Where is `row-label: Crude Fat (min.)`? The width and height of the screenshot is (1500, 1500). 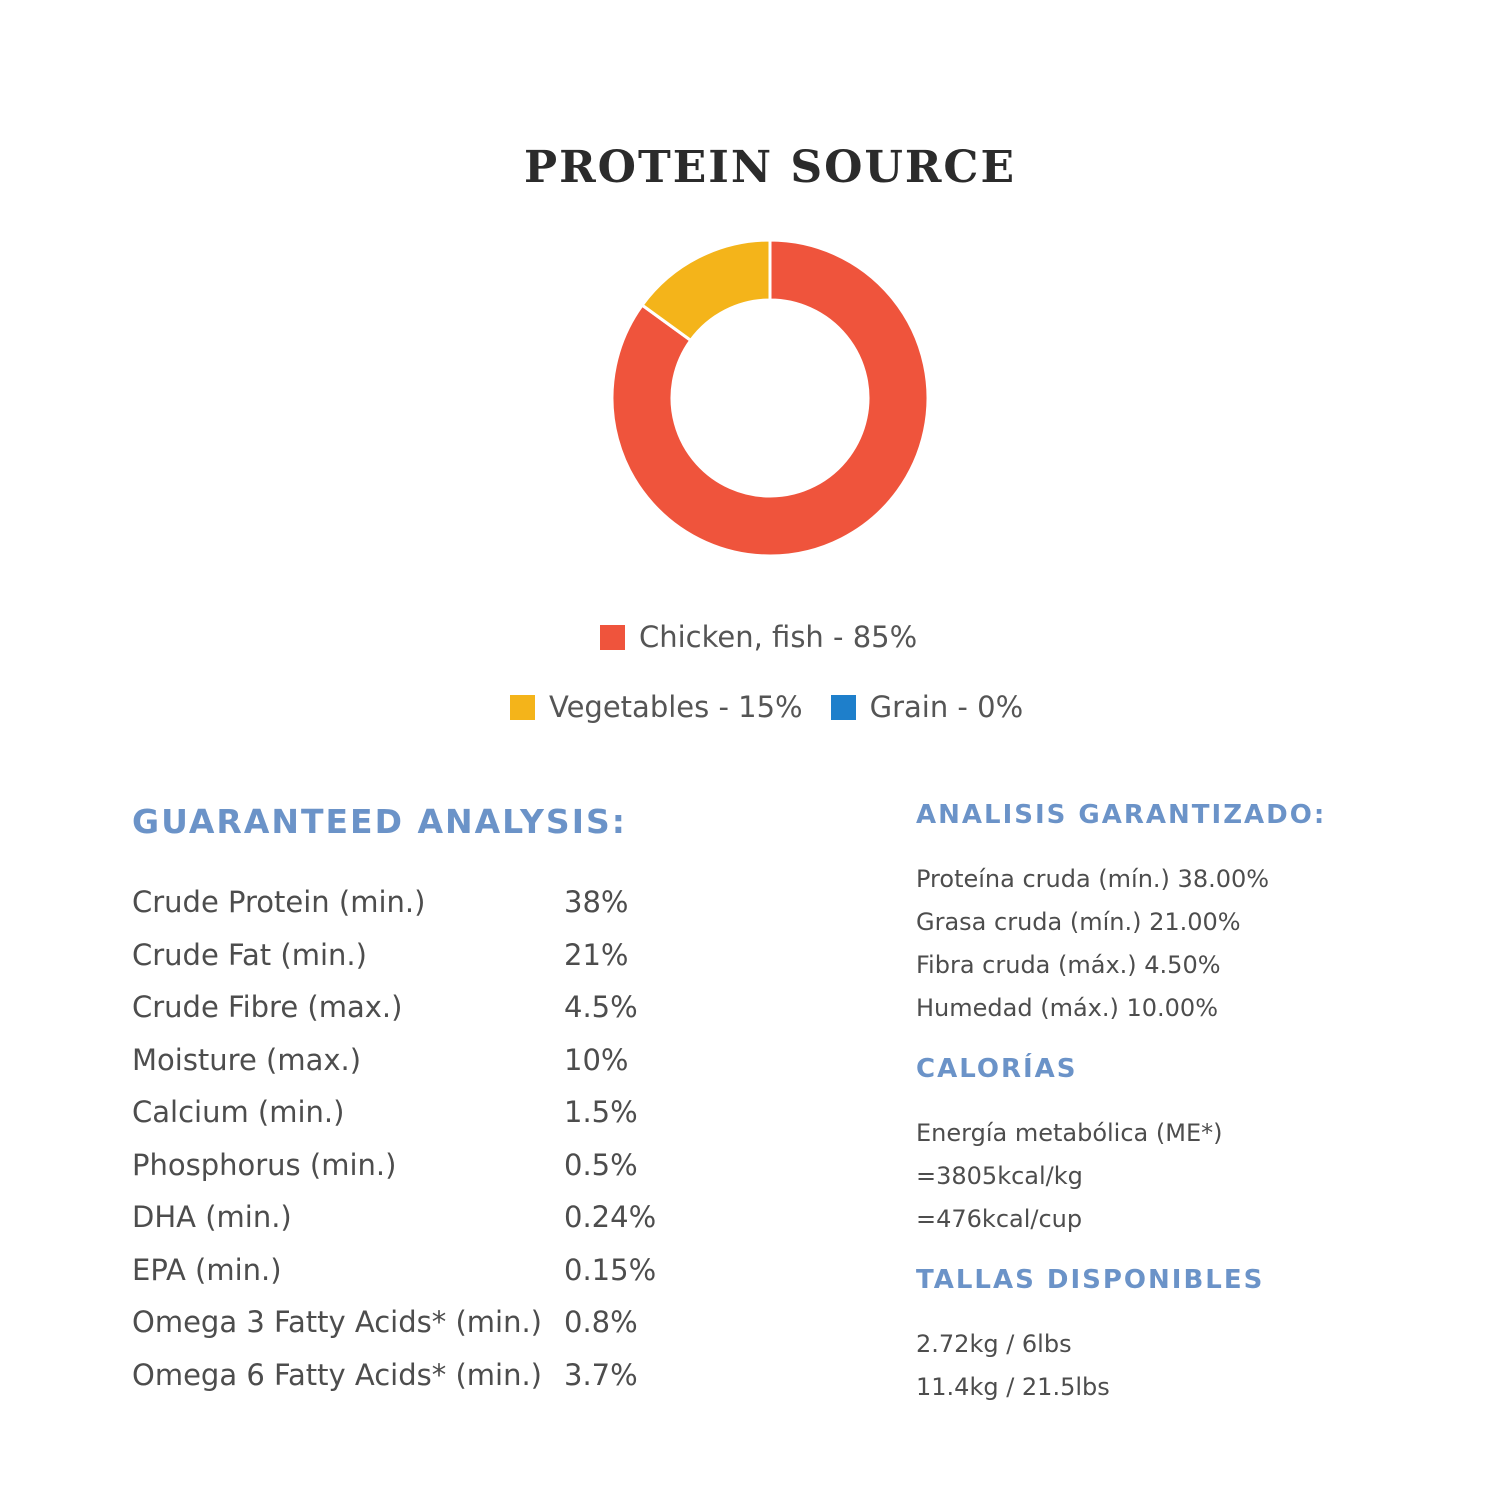 row-label: Crude Fat (min.) is located at coordinates (249, 954).